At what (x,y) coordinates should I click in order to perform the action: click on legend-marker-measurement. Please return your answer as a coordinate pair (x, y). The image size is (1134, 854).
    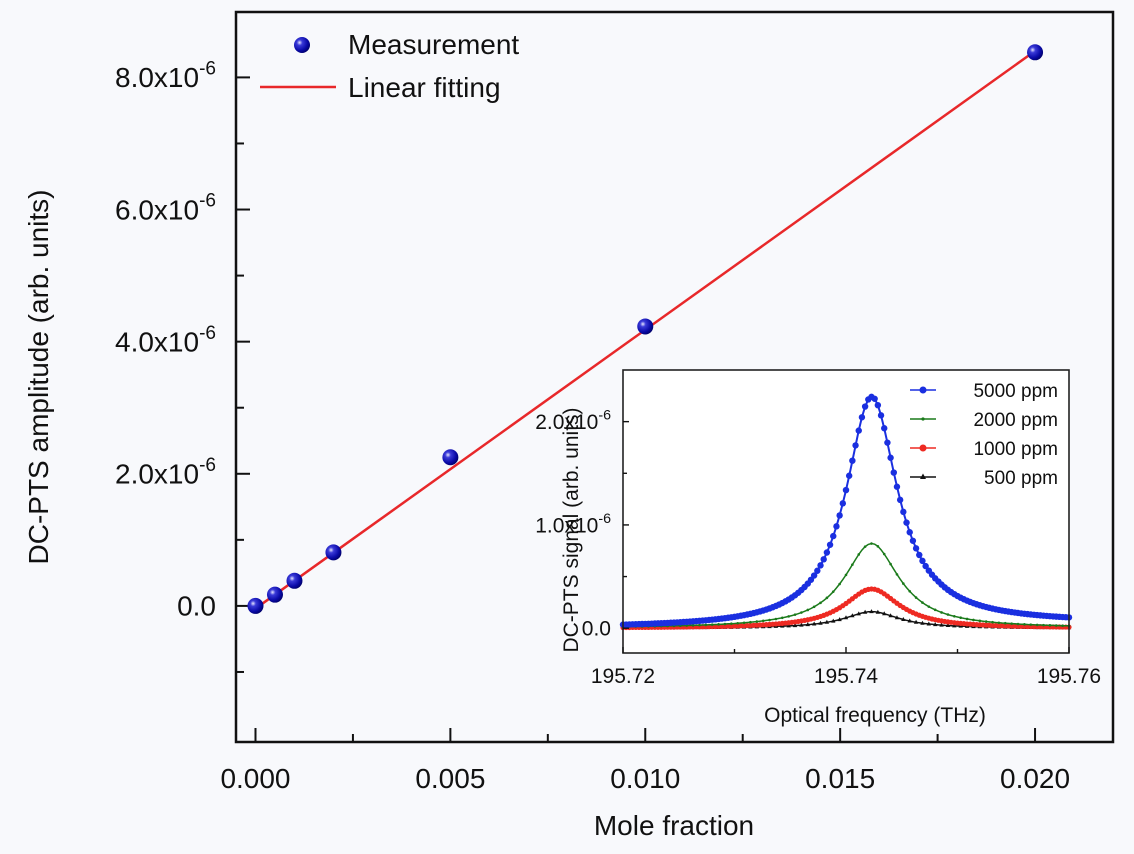
    Looking at the image, I should click on (302, 45).